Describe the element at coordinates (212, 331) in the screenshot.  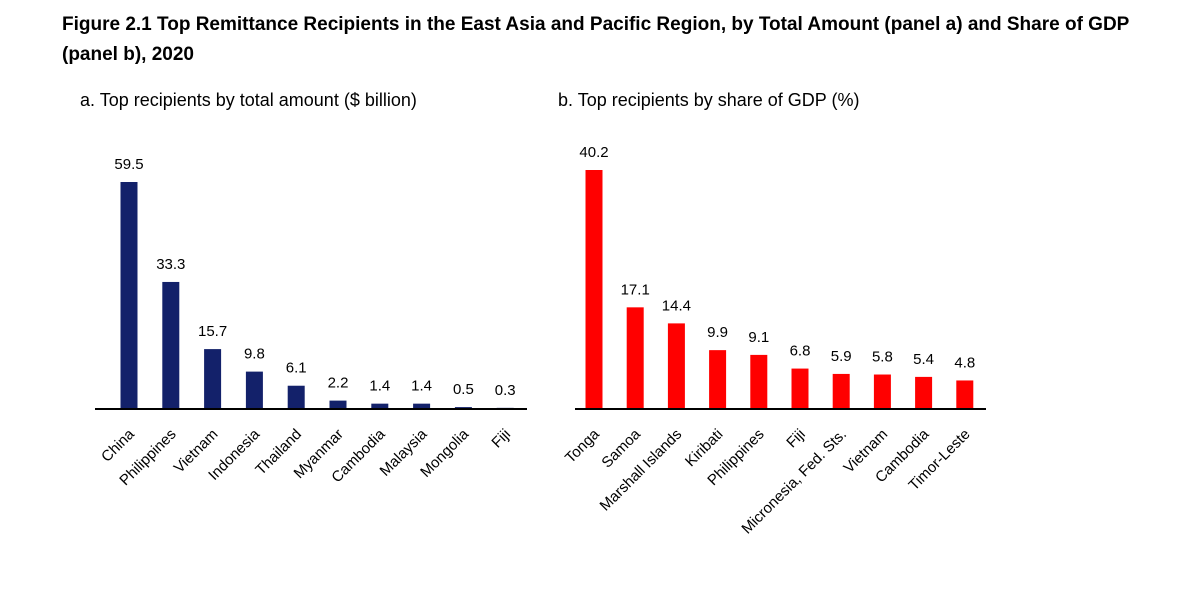
I see `value-label-a-vietnam: 15.7` at that location.